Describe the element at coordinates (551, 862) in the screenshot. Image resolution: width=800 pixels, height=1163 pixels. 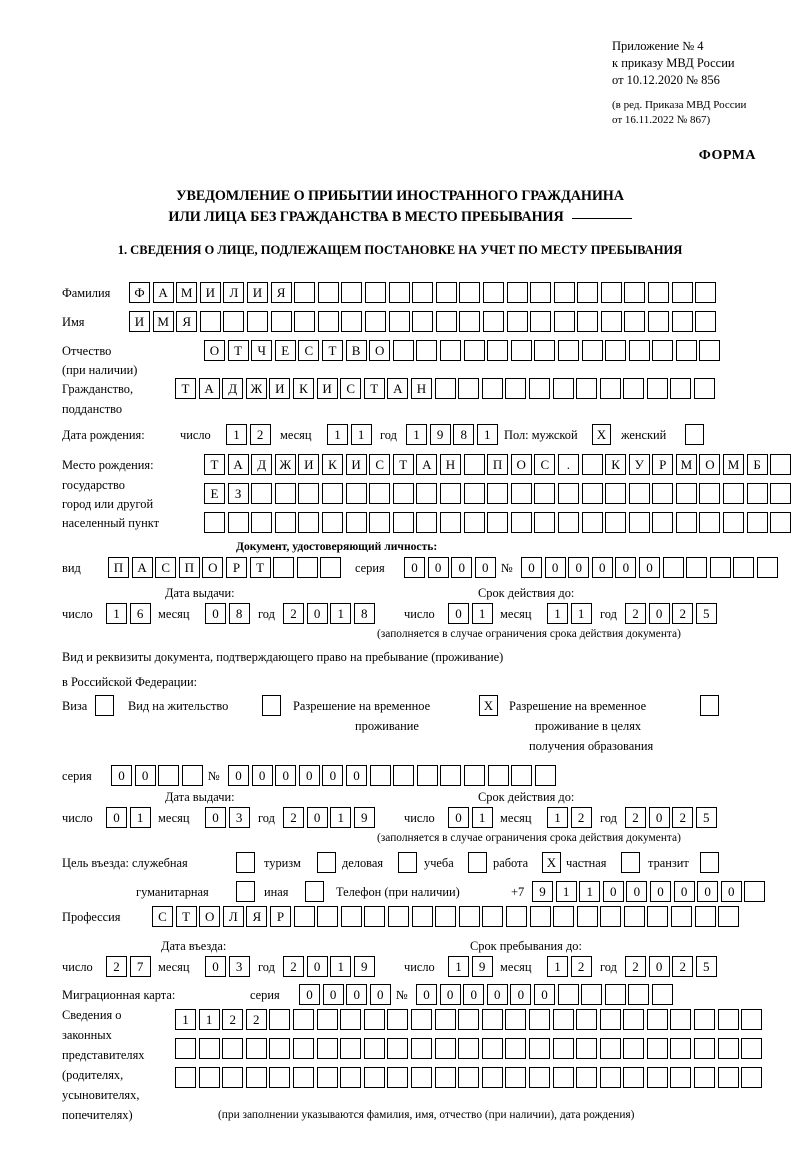
I see `purpose-work-checkbox: X` at that location.